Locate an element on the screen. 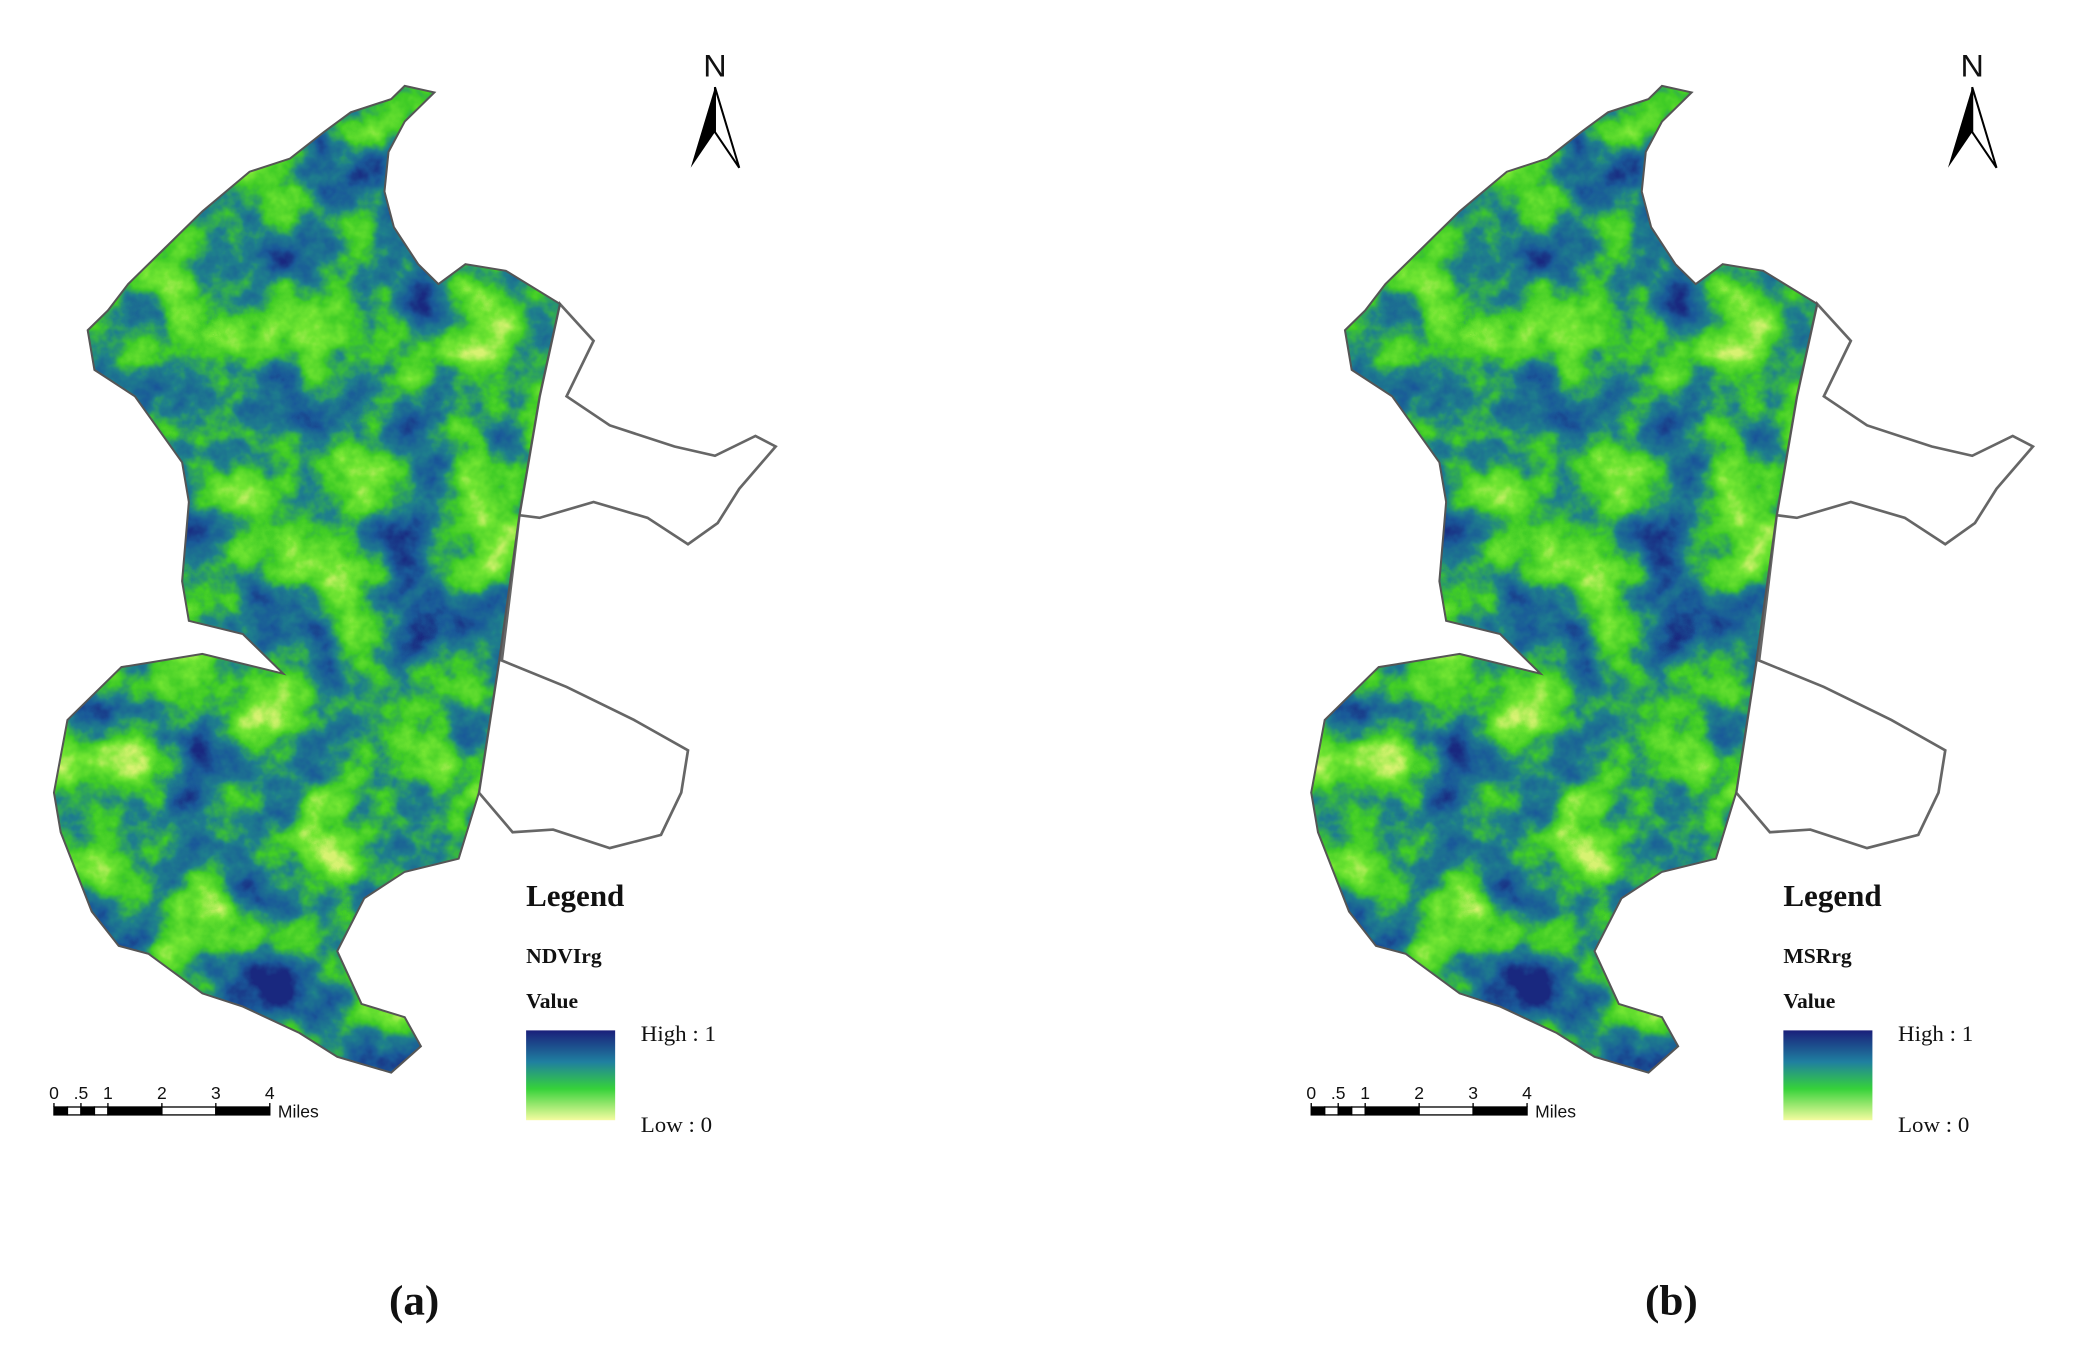  legend-layer: MSRrg is located at coordinates (1817, 956).